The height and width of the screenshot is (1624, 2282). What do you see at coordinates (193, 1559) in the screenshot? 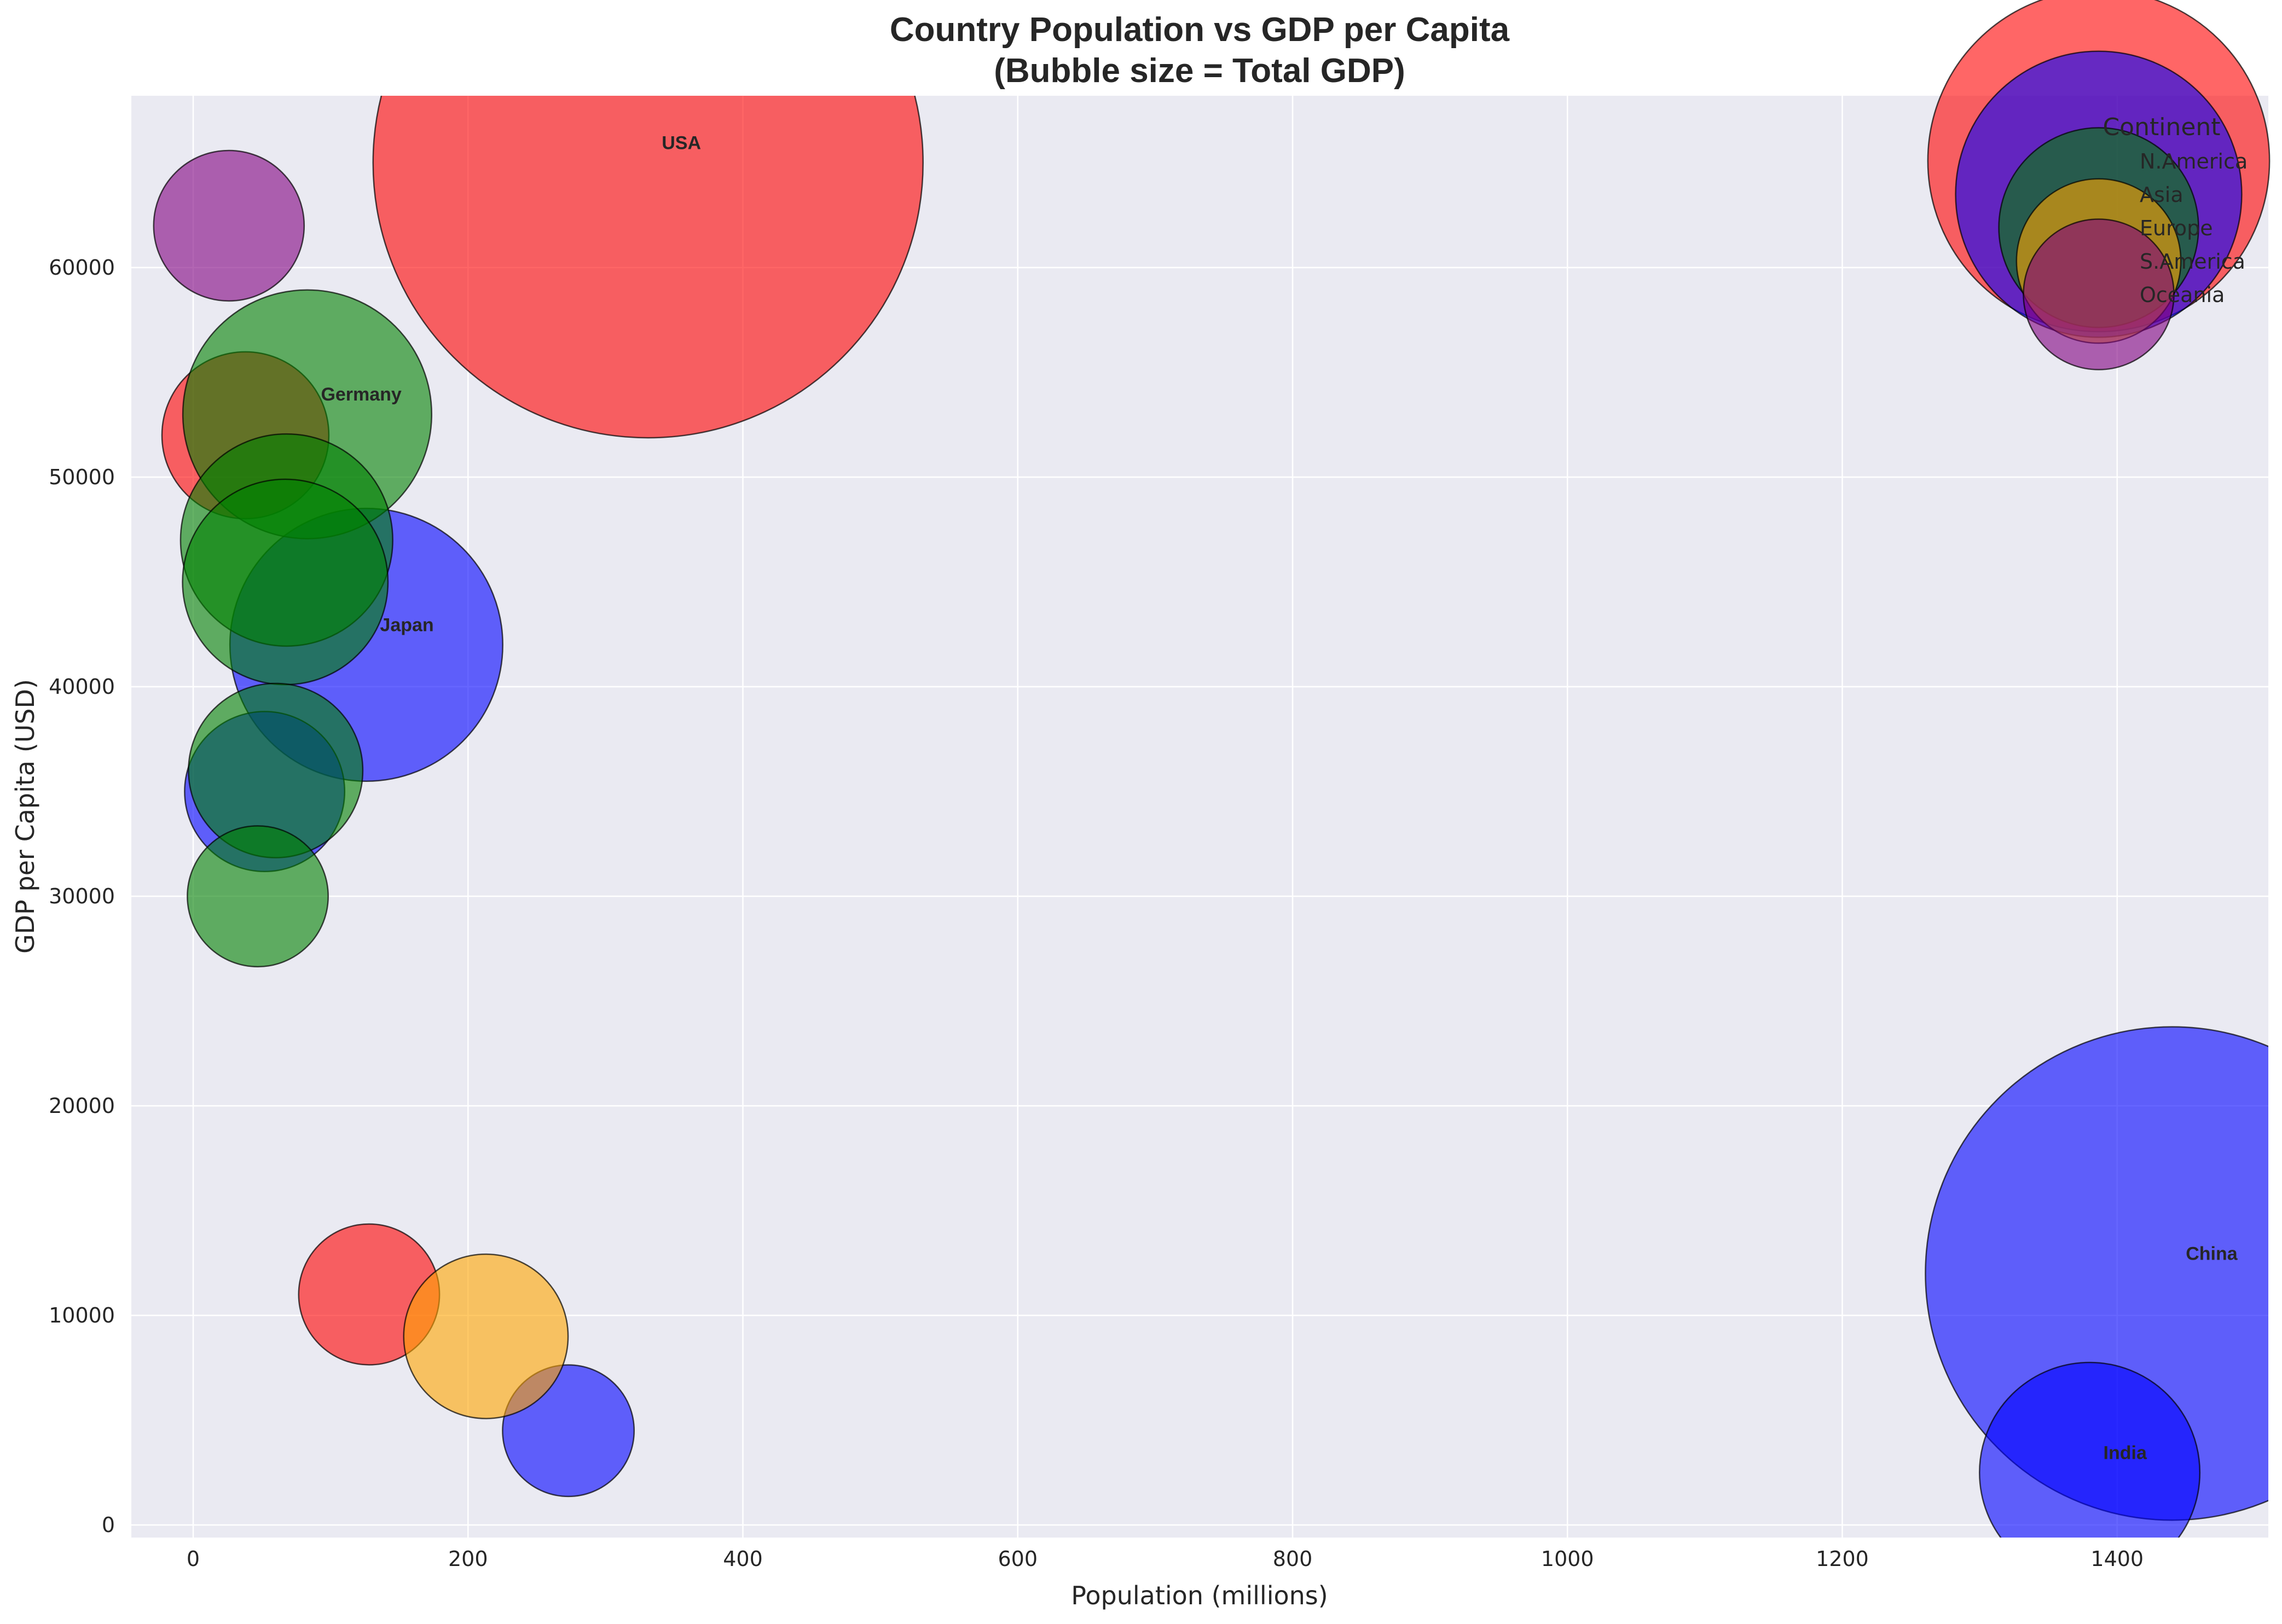
I see `x-tick-label: 0` at bounding box center [193, 1559].